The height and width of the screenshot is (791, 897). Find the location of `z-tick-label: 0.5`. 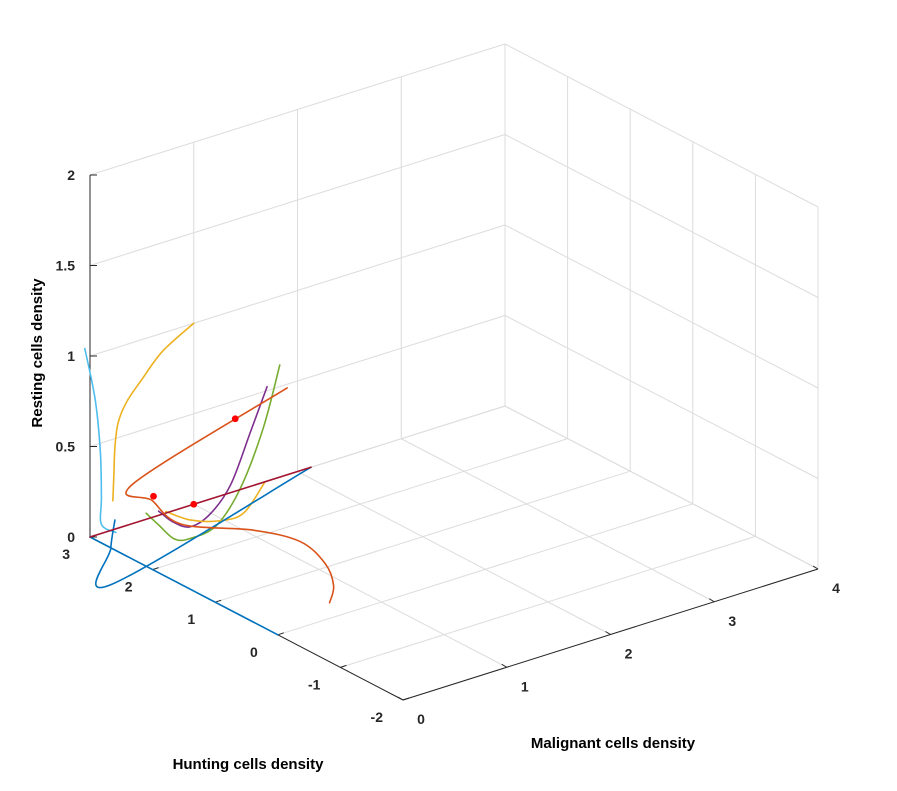

z-tick-label: 0.5 is located at coordinates (66, 447).